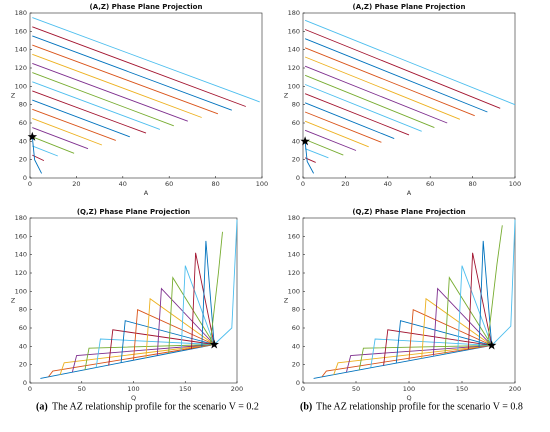 The image size is (550, 432). I want to click on x-tick-label: 200, so click(515, 389).